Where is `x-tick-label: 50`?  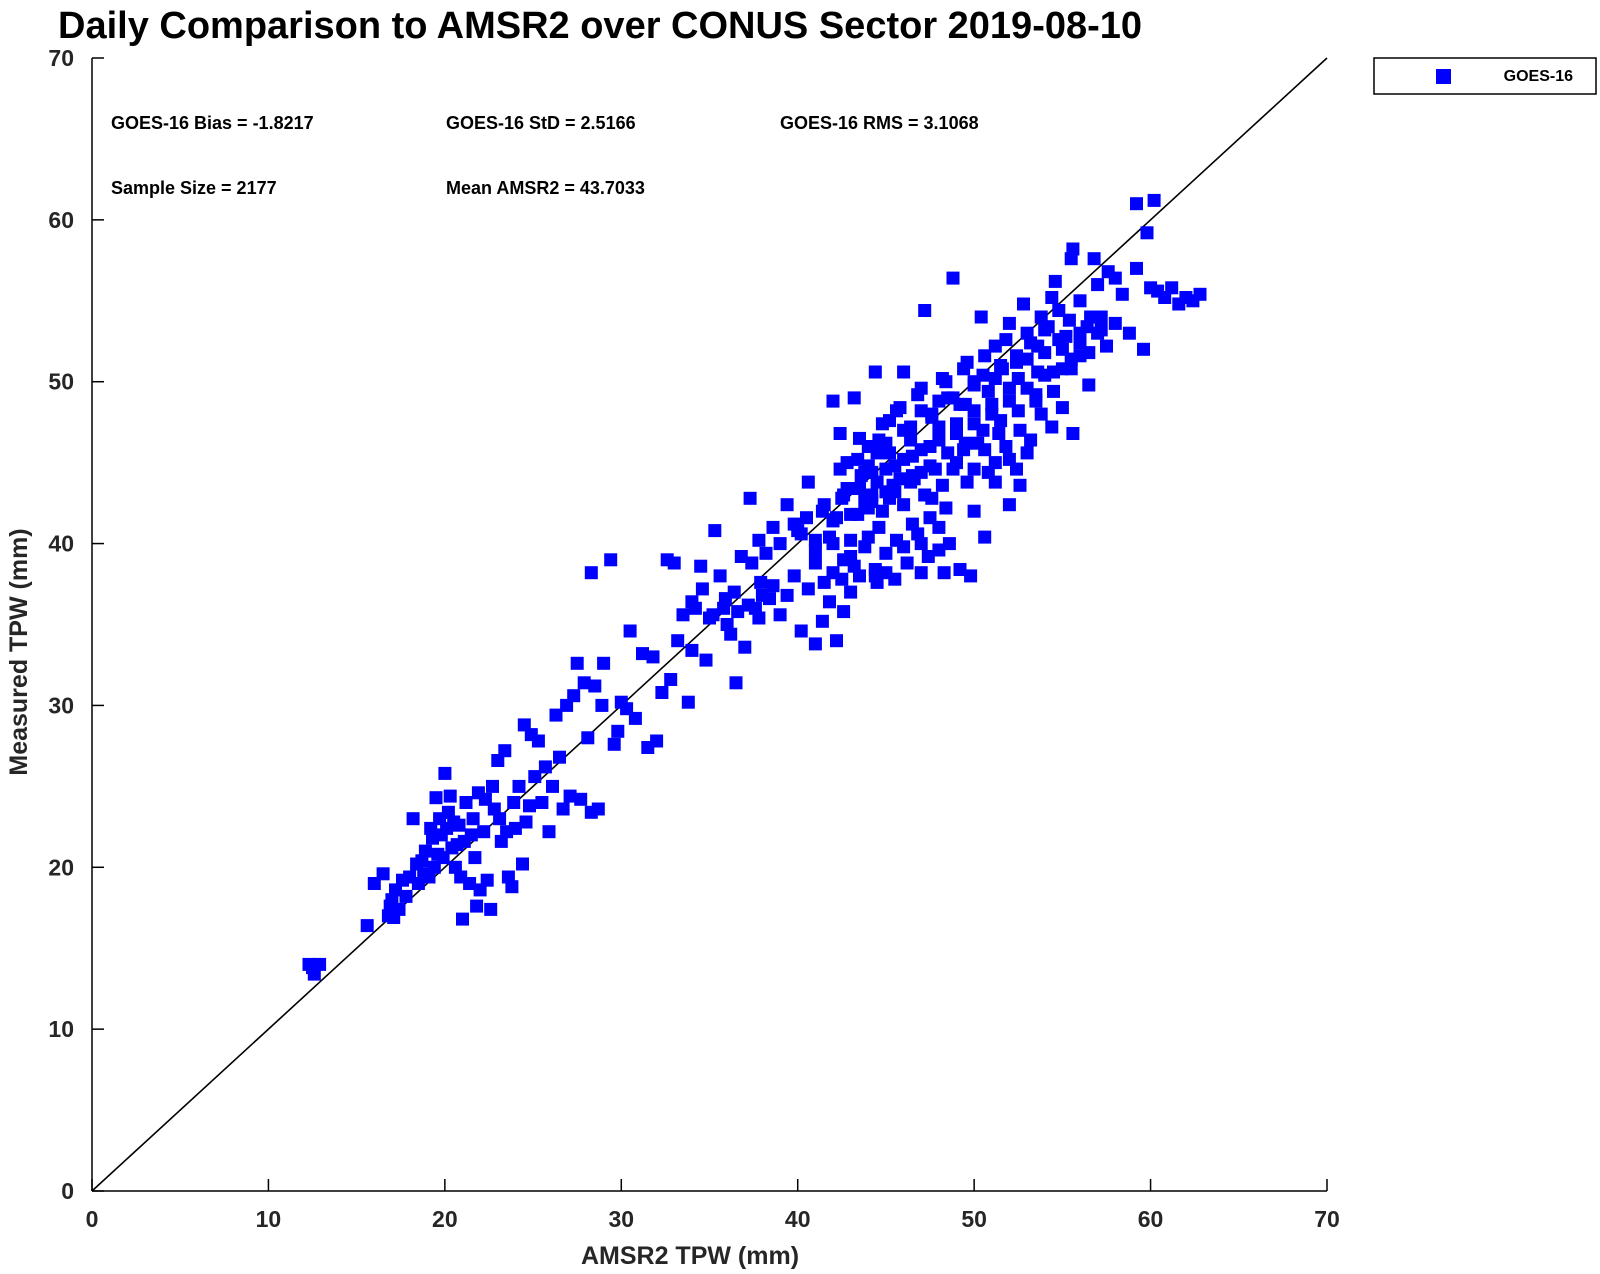
x-tick-label: 50 is located at coordinates (974, 1219).